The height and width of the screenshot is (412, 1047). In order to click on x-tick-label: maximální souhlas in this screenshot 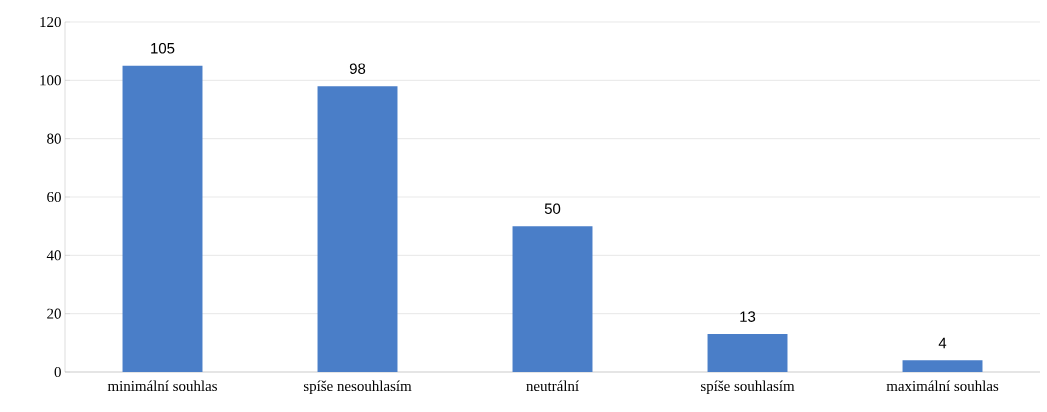, I will do `click(942, 386)`.